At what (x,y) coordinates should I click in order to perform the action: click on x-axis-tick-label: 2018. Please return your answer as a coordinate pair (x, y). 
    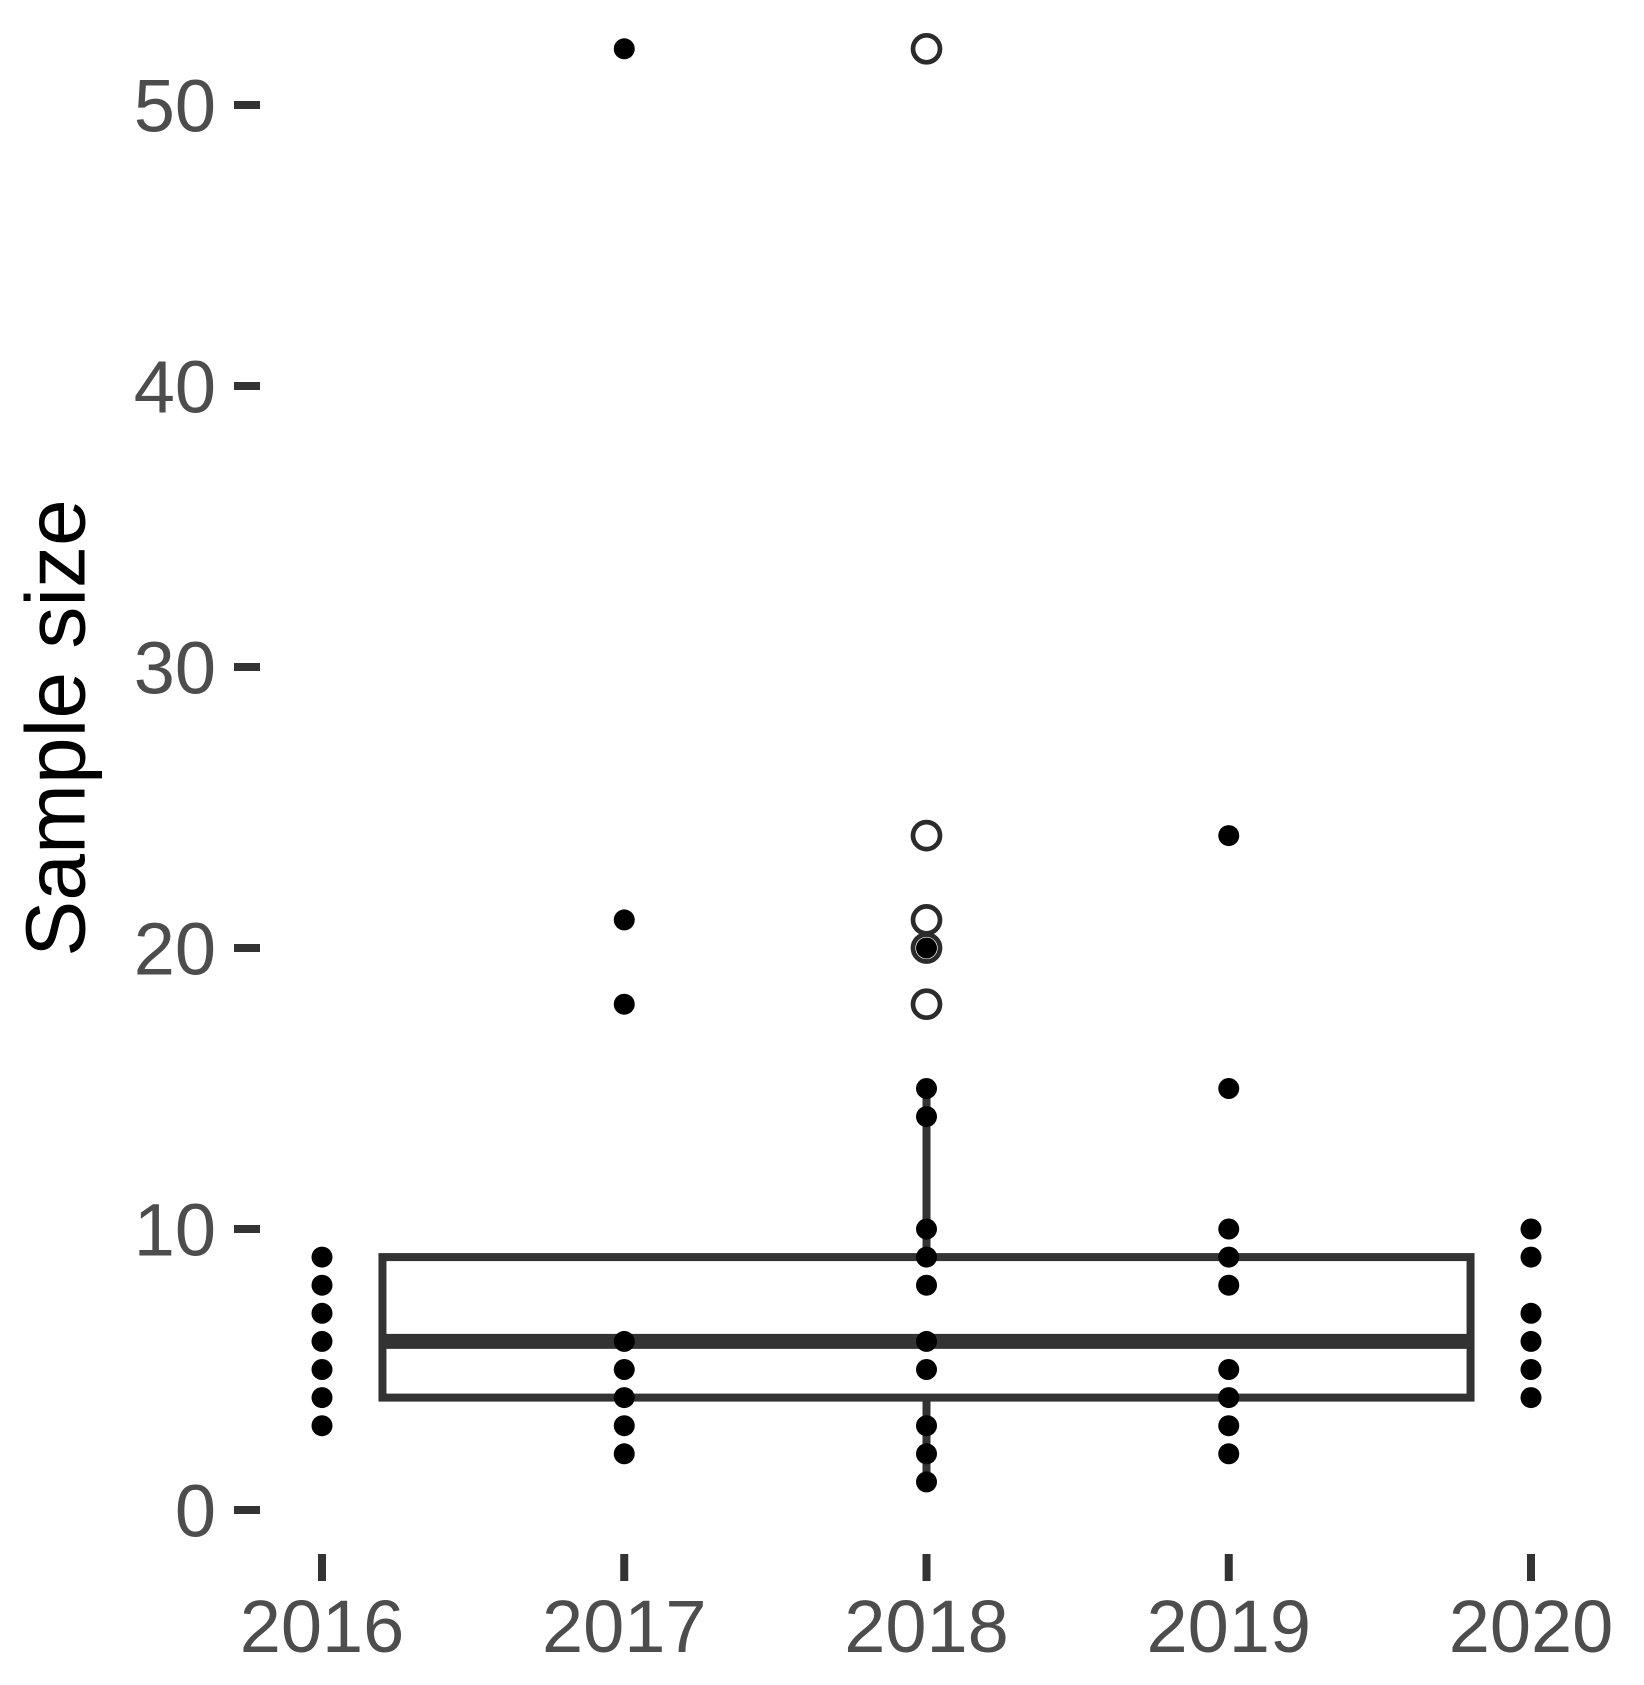
    Looking at the image, I should click on (926, 1626).